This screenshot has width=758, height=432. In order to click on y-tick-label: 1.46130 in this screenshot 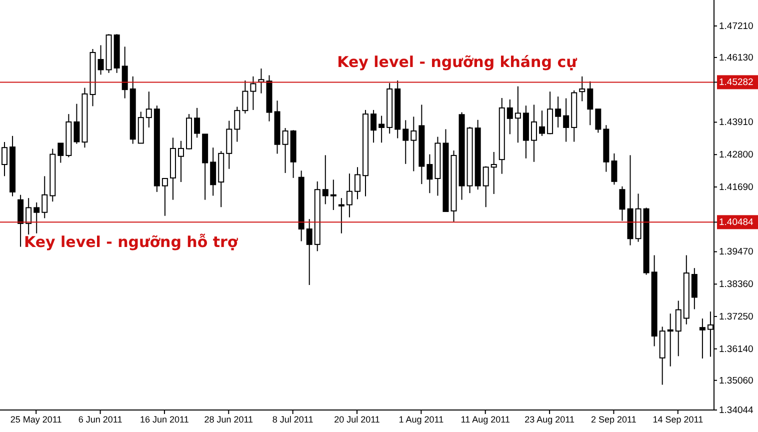, I will do `click(736, 58)`.